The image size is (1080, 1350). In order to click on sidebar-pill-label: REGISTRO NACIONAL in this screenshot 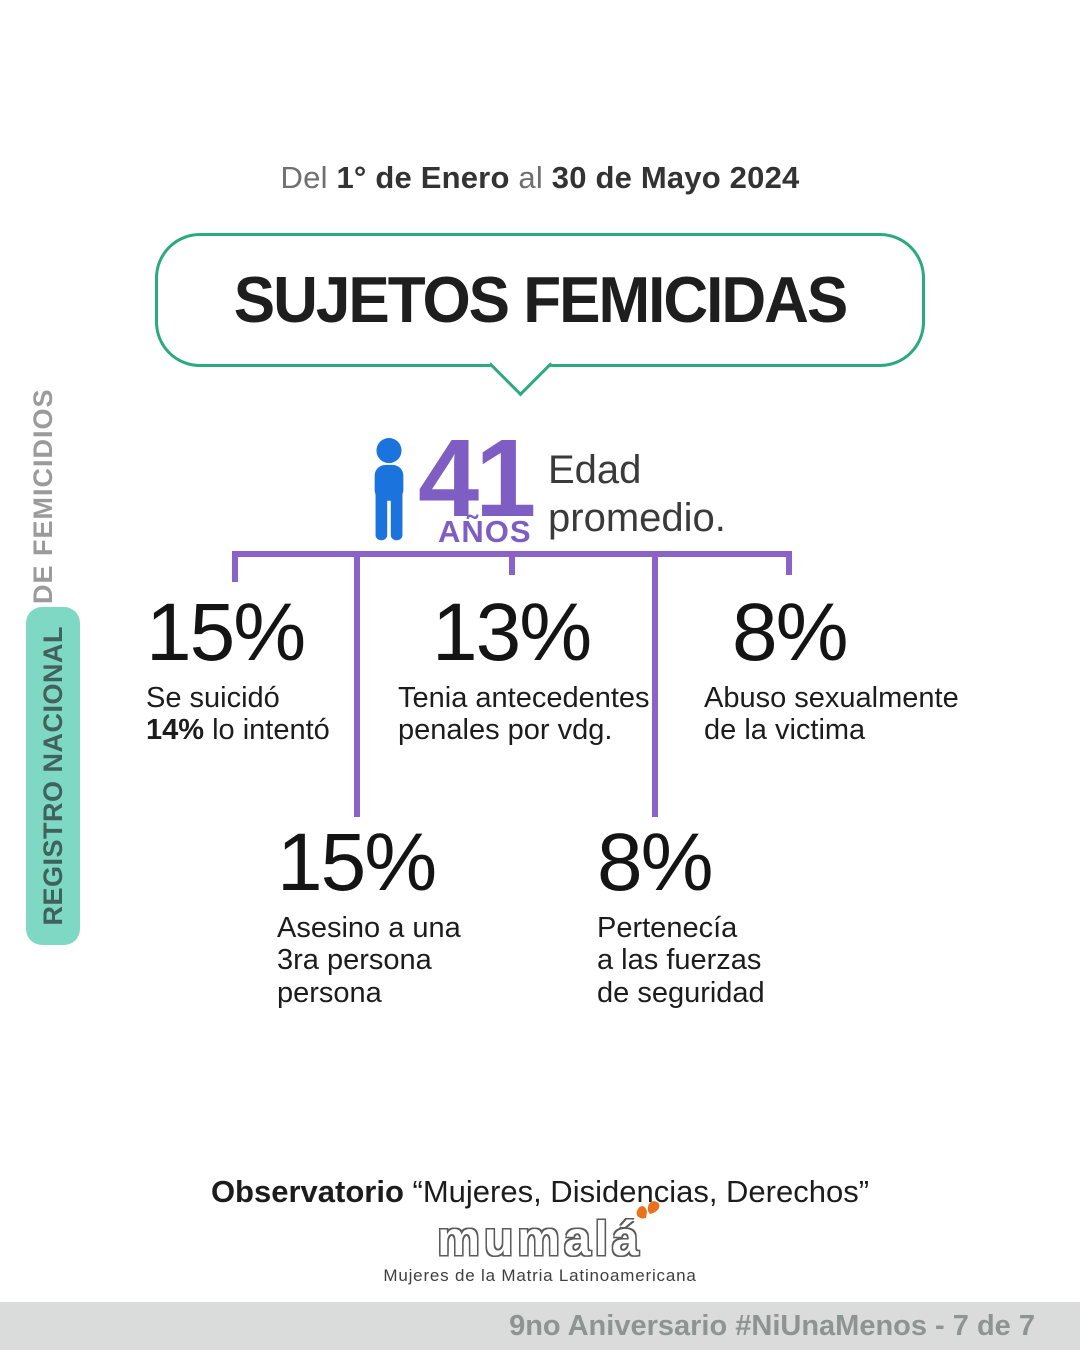, I will do `click(52, 776)`.